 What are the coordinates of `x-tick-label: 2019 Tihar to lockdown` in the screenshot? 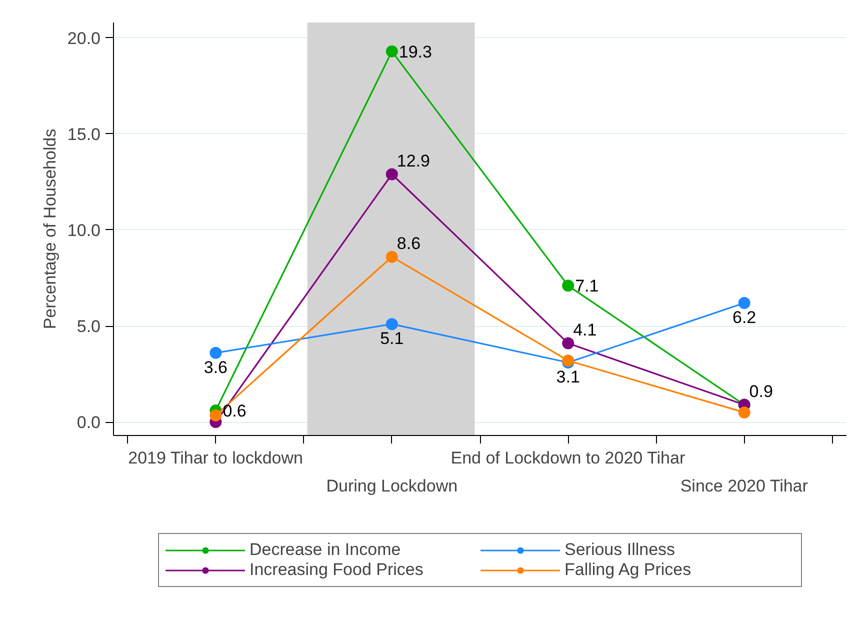 It's located at (215, 458).